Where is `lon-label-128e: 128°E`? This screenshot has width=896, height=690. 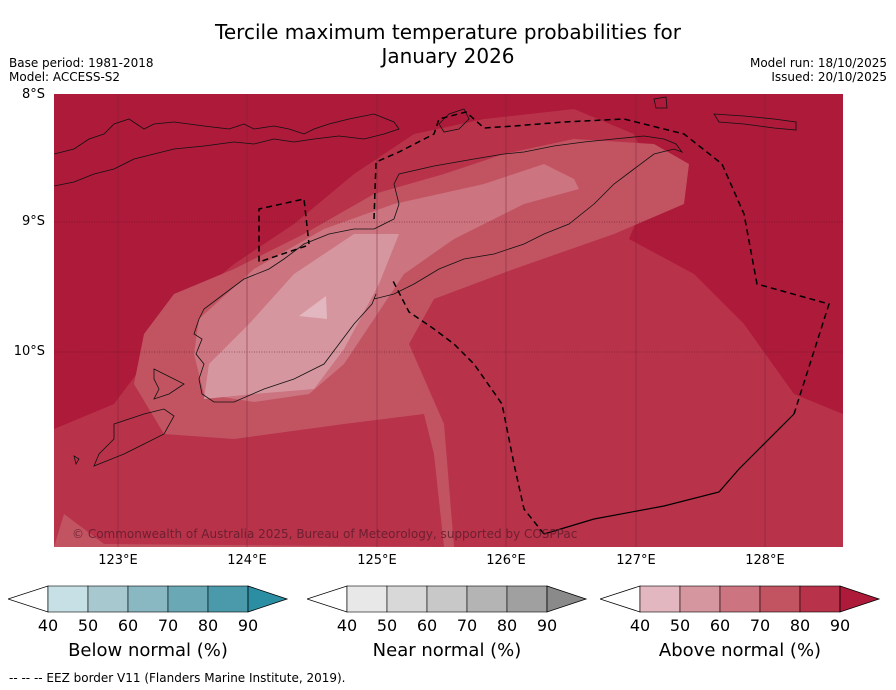 lon-label-128e: 128°E is located at coordinates (765, 560).